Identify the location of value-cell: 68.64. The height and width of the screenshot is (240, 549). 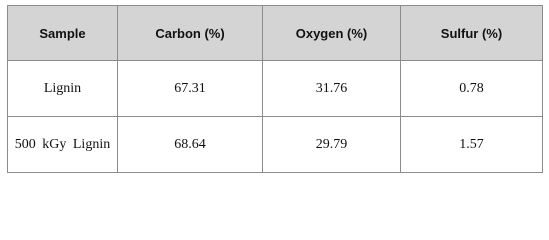
(190, 144).